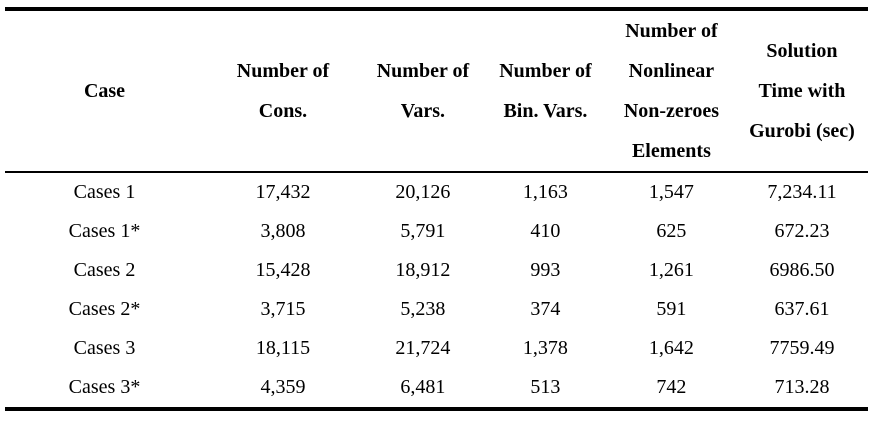 The width and height of the screenshot is (873, 424). Describe the element at coordinates (545, 231) in the screenshot. I see `cell-num-bin-vars: 410` at that location.